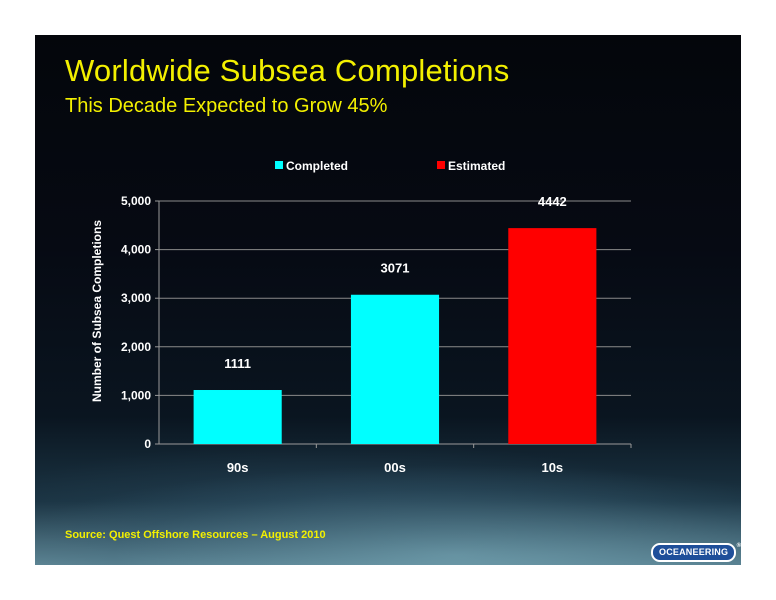  What do you see at coordinates (395, 268) in the screenshot?
I see `data-label: 3071` at bounding box center [395, 268].